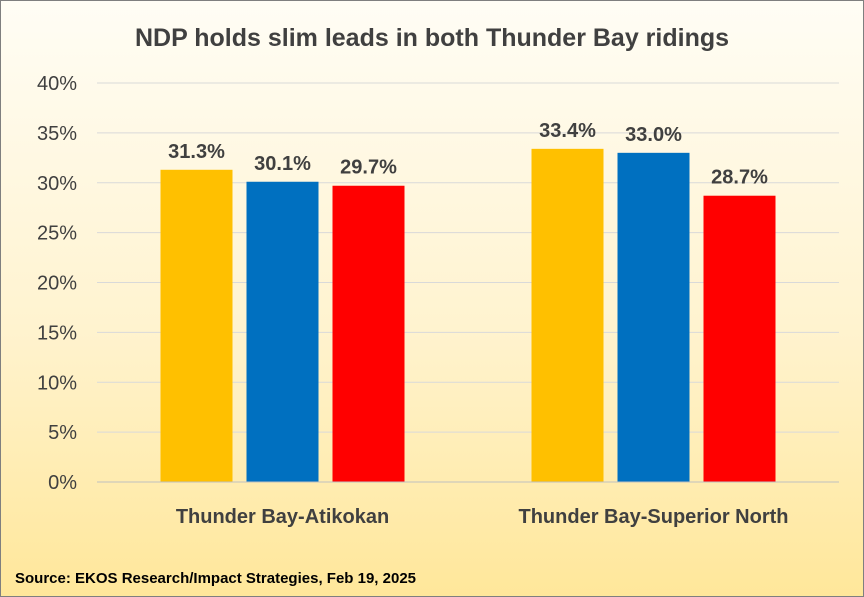  Describe the element at coordinates (468, 154) in the screenshot. I see `data-labels: 31.3% 30.1% 29.7% 33.4% 33.0% 28.7%` at that location.